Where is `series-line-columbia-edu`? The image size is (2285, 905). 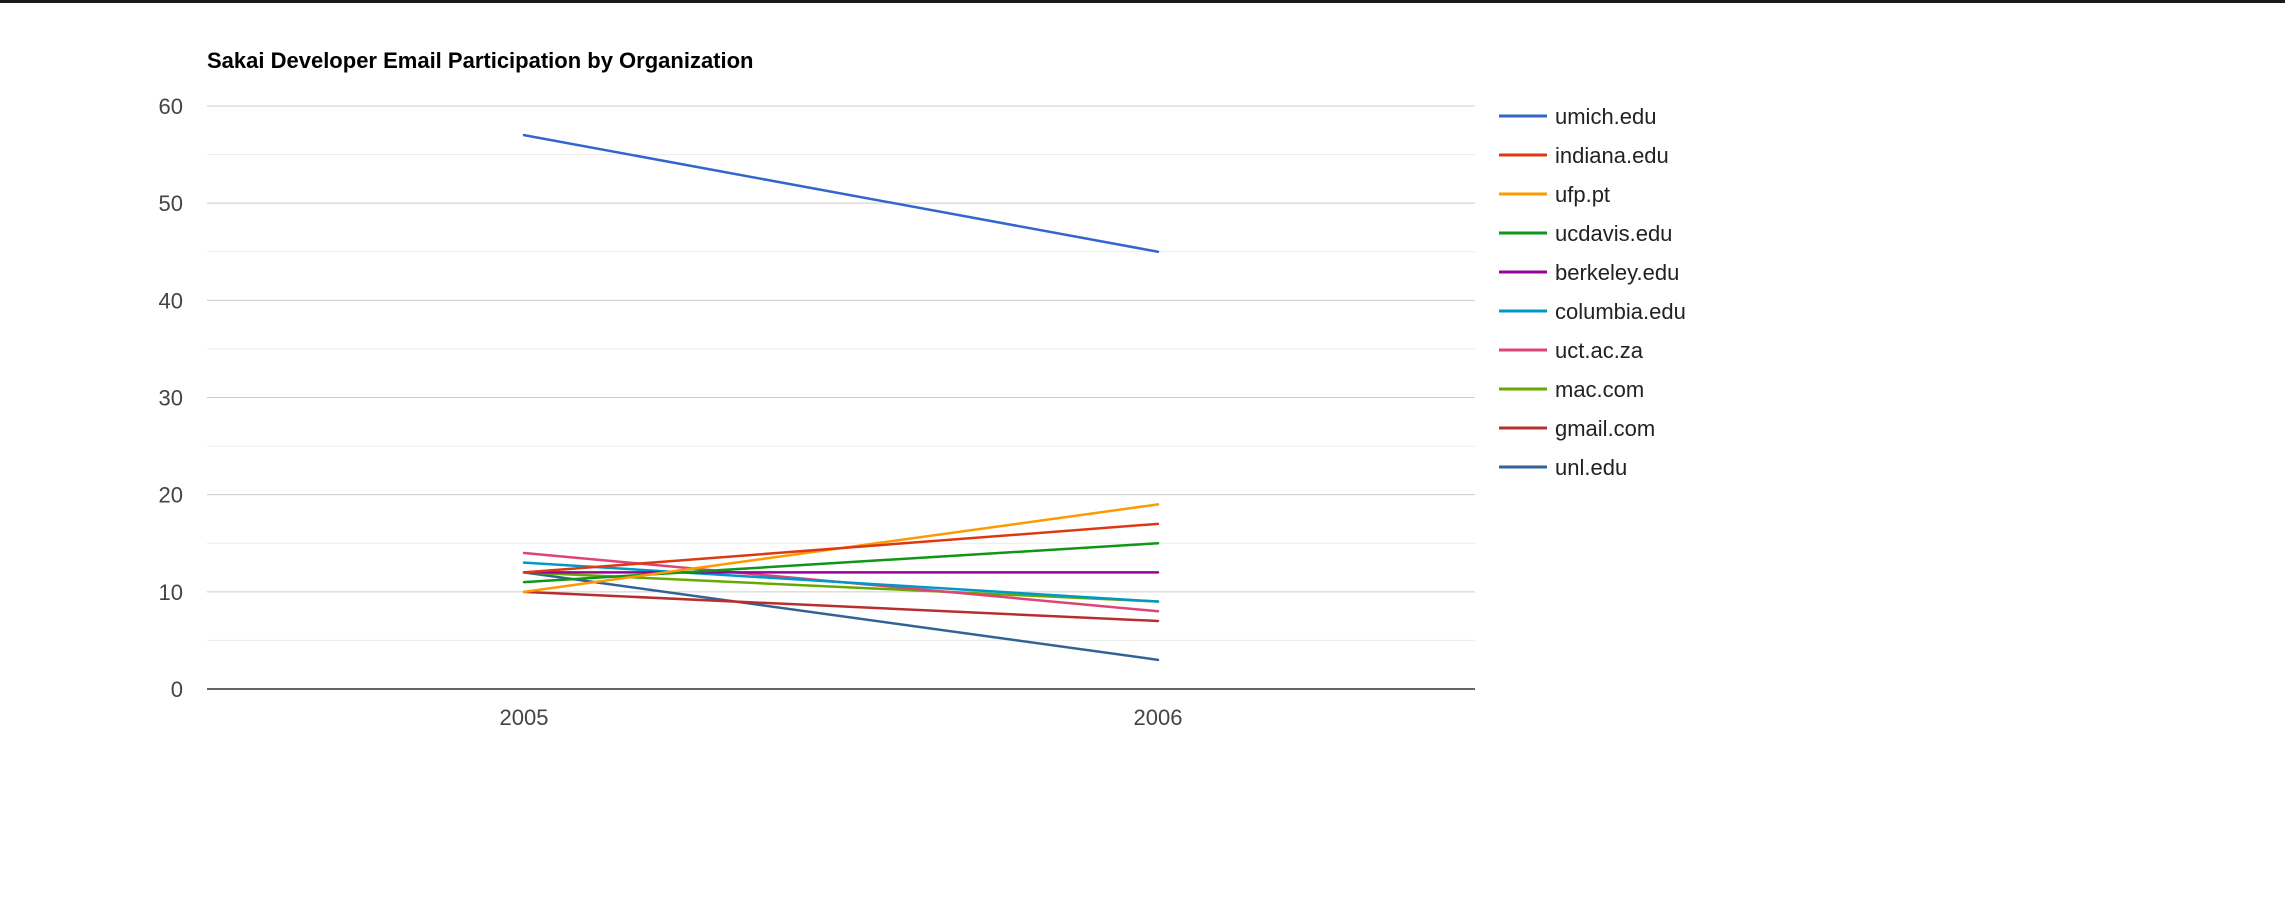
series-line-columbia-edu is located at coordinates (841, 582).